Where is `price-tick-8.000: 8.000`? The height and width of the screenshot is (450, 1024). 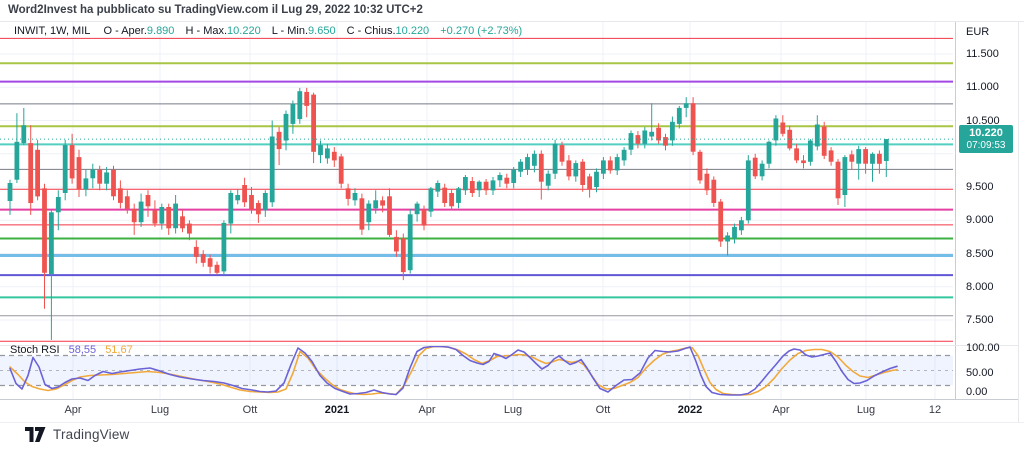
price-tick-8.000: 8.000 is located at coordinates (980, 286).